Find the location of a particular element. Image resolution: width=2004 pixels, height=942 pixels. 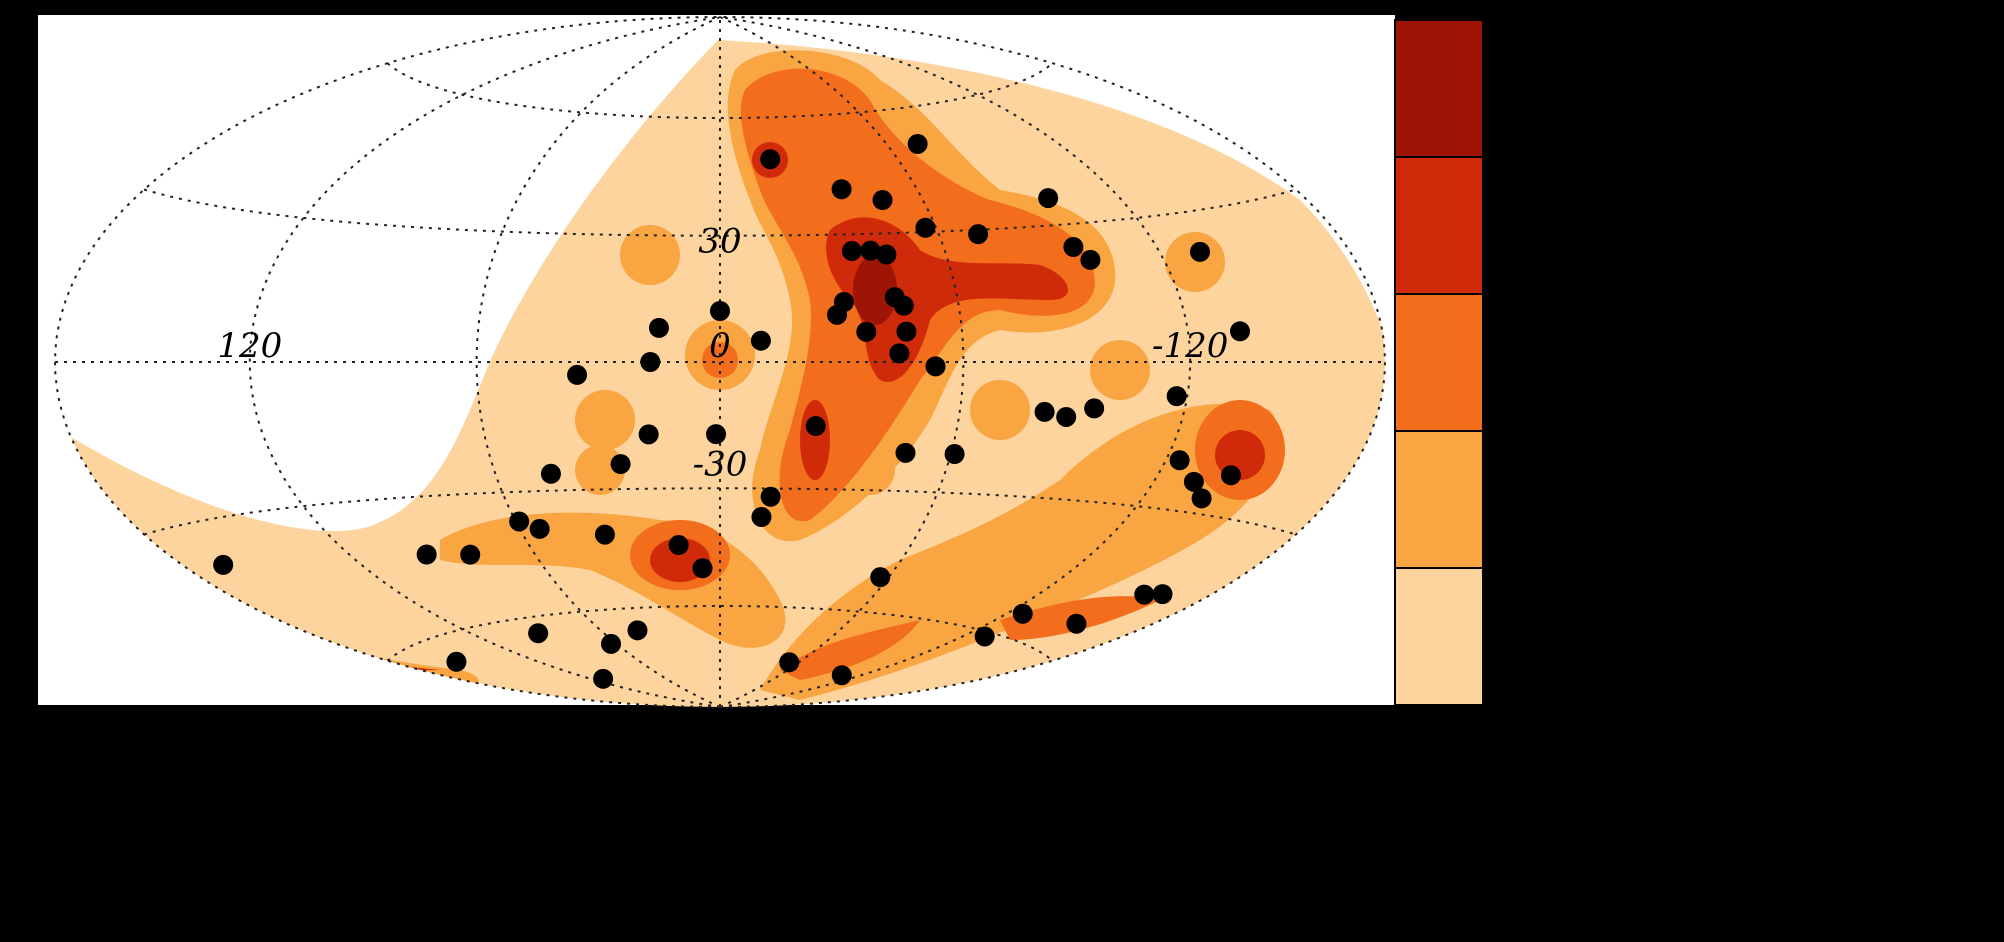

longitude-label: 0 is located at coordinates (720, 346).